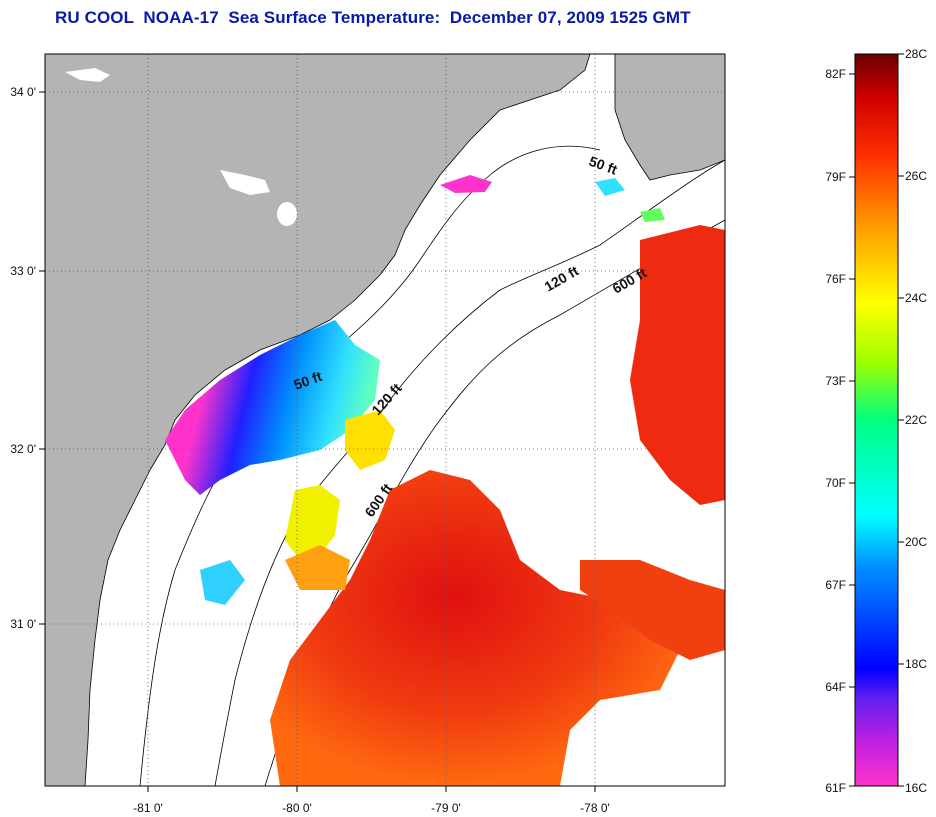 This screenshot has height=817, width=936. Describe the element at coordinates (916, 54) in the screenshot. I see `colorbar-c-label: 28C` at that location.